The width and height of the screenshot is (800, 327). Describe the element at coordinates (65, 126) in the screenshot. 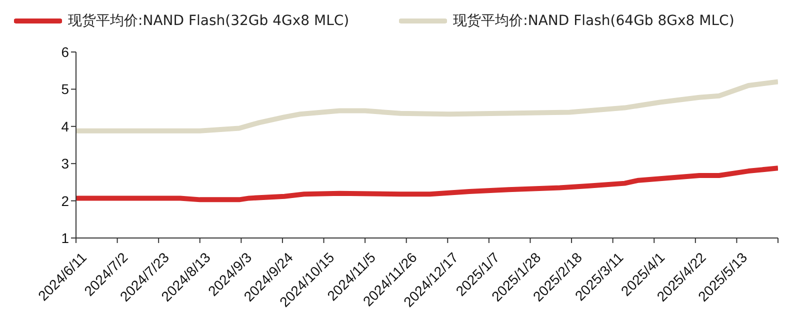

I see `y-tick-label: 4` at that location.